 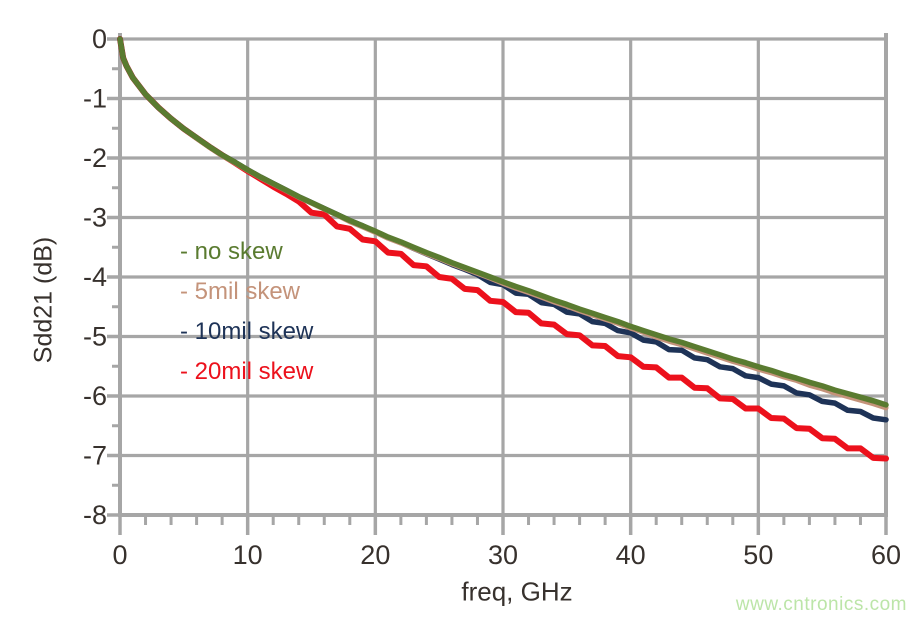 I want to click on x-tick-label-20: 20, so click(x=375, y=555).